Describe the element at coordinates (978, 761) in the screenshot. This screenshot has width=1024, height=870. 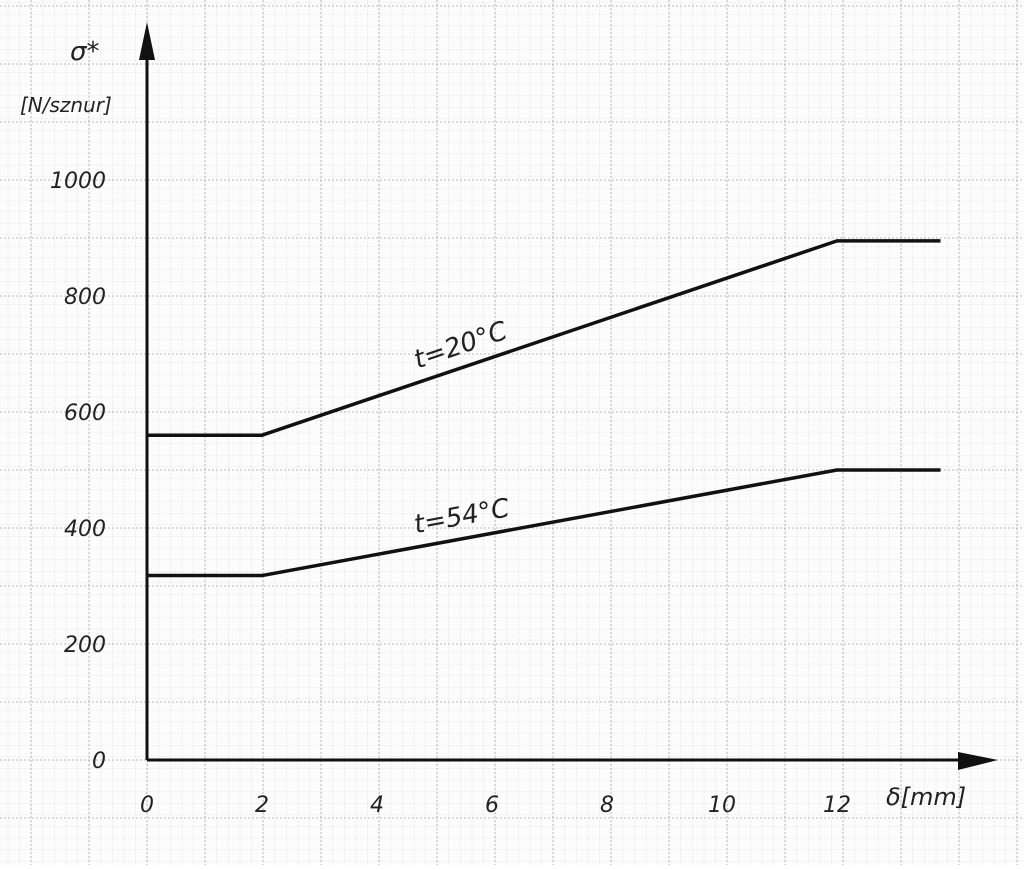
I see `x-axis-arrow` at that location.